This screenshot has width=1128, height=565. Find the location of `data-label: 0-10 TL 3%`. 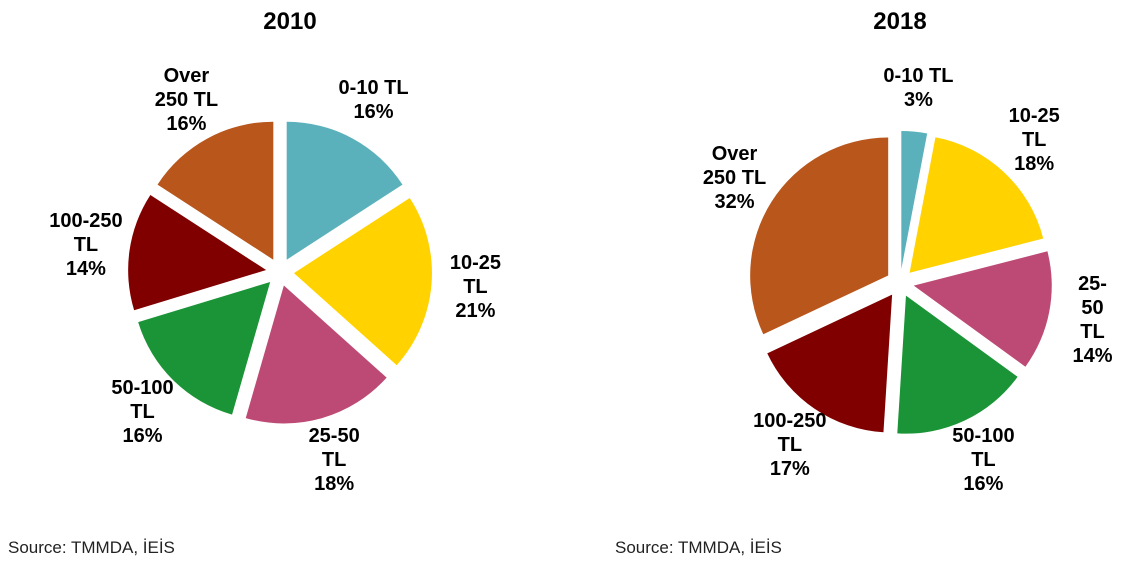

data-label: 0-10 TL 3% is located at coordinates (918, 88).